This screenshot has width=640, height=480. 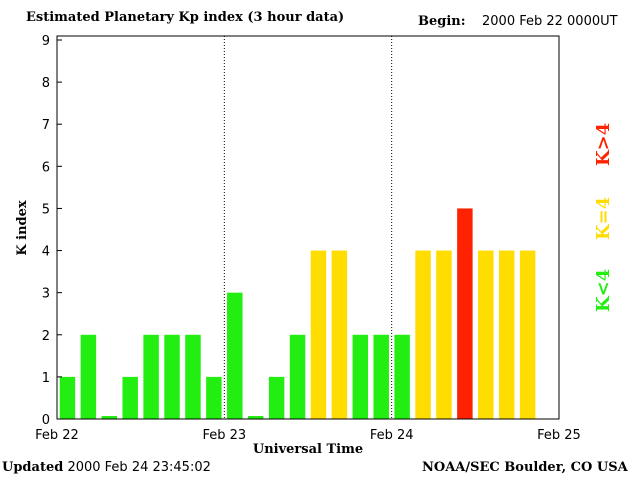 I want to click on y-axis-label: K index, so click(x=22, y=228).